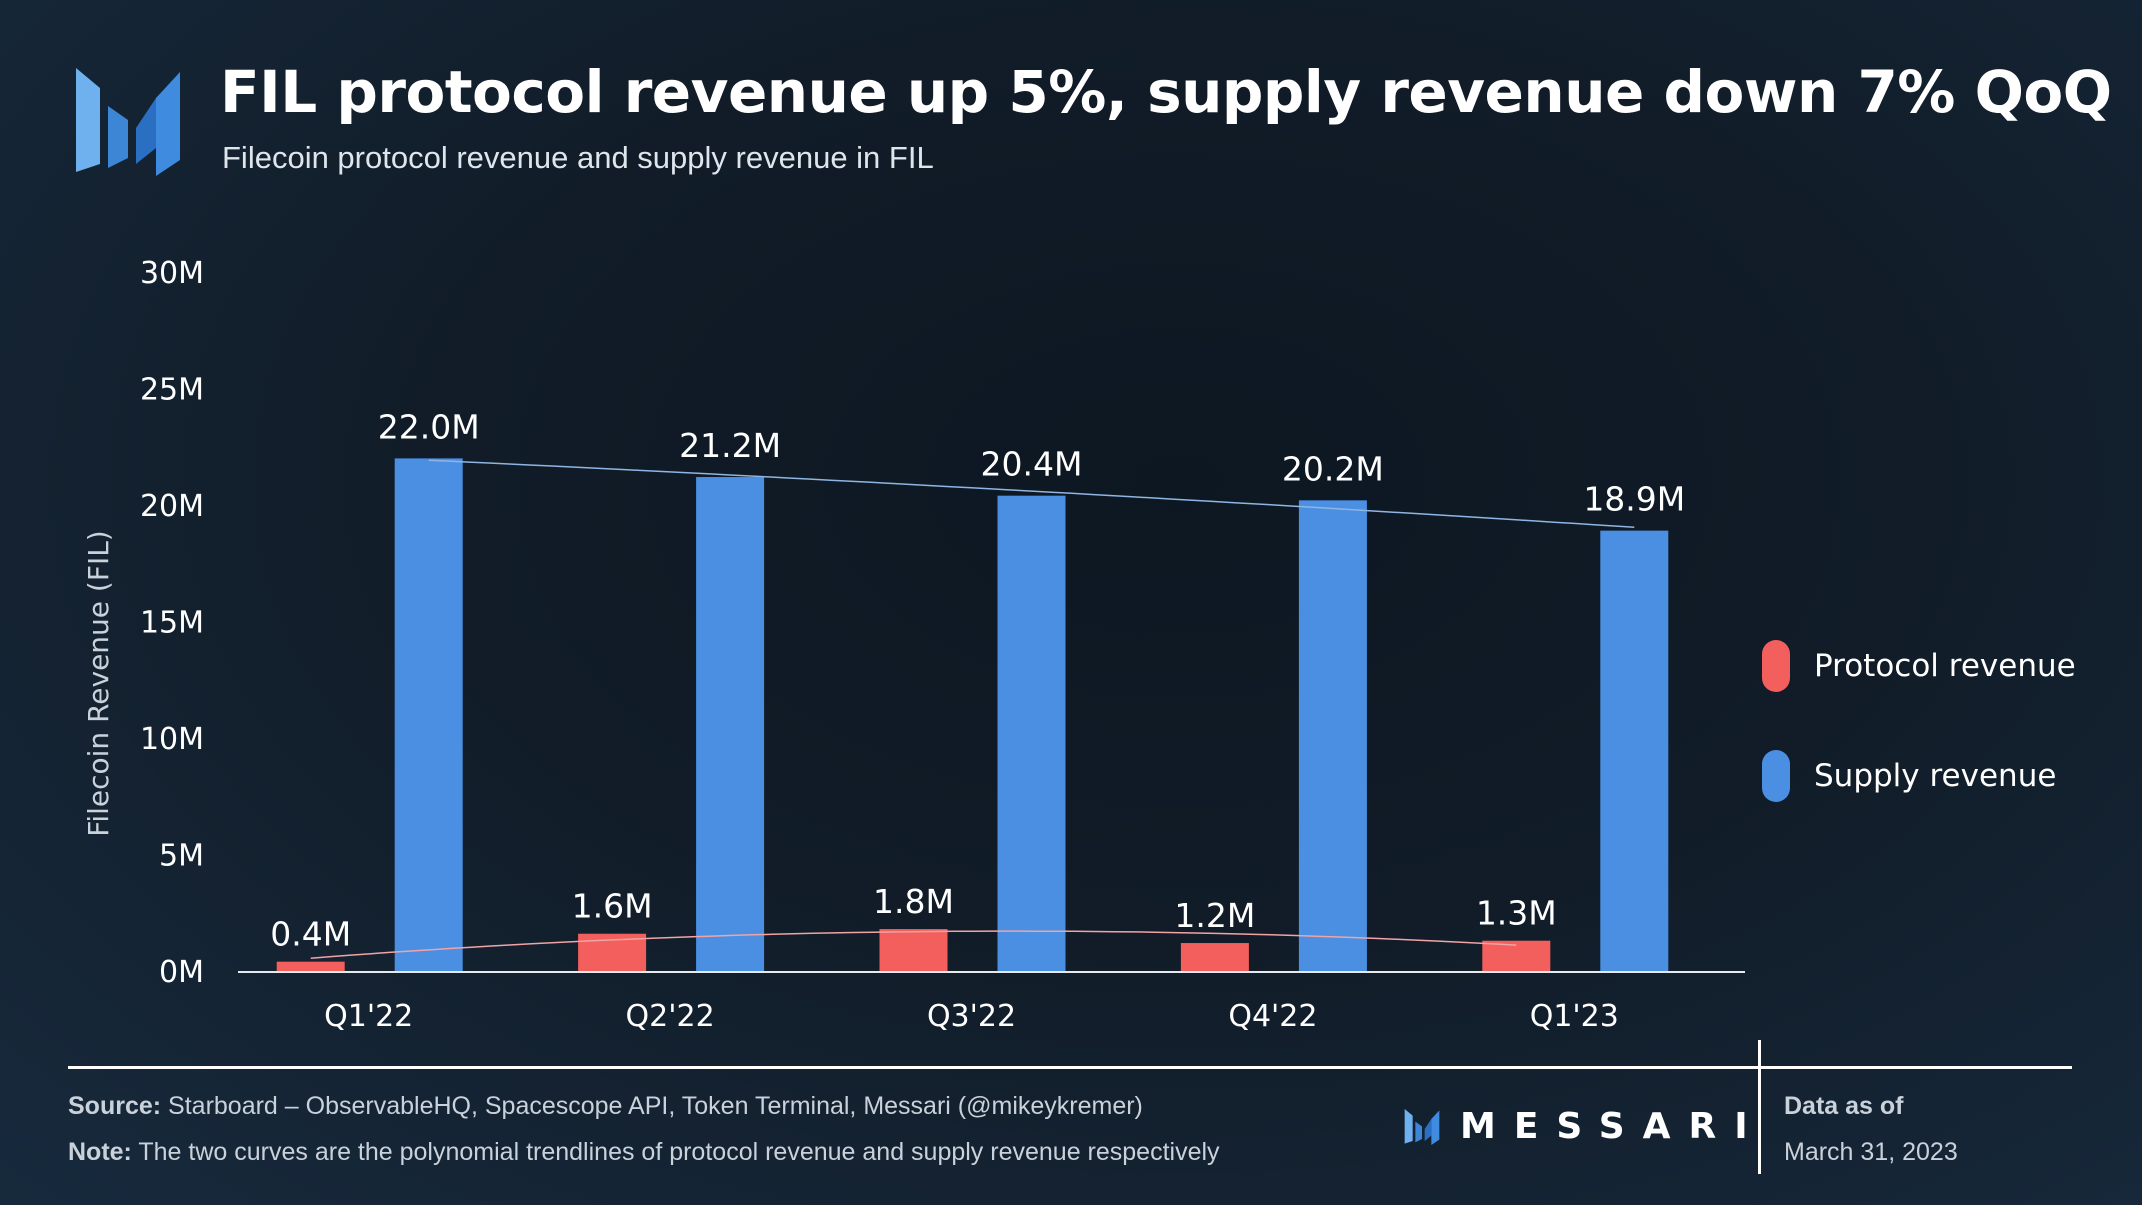 Image resolution: width=2142 pixels, height=1205 pixels. I want to click on x-tick-label: Q3'22, so click(971, 1016).